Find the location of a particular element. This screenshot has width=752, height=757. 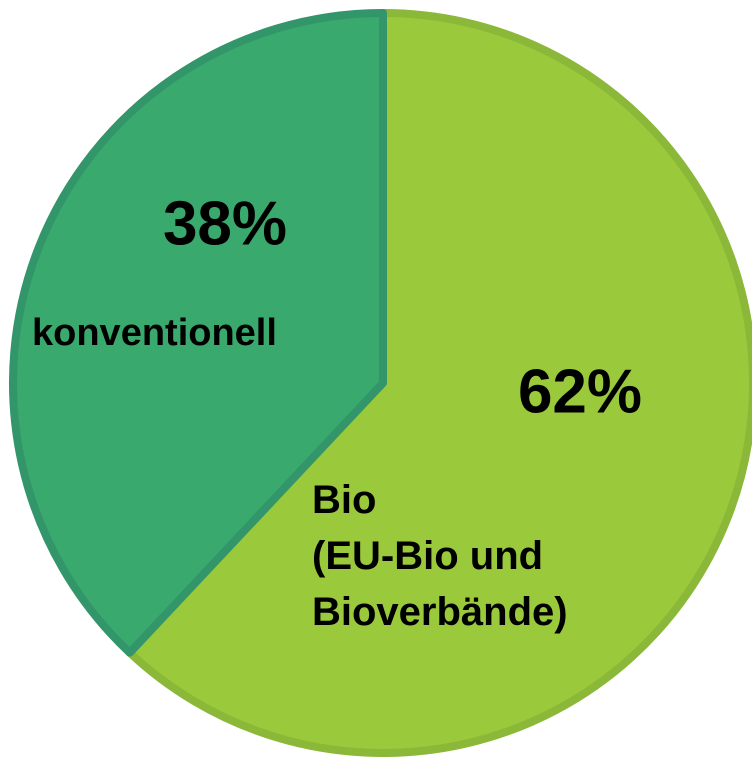

slice-value-label: 38% is located at coordinates (225, 223).